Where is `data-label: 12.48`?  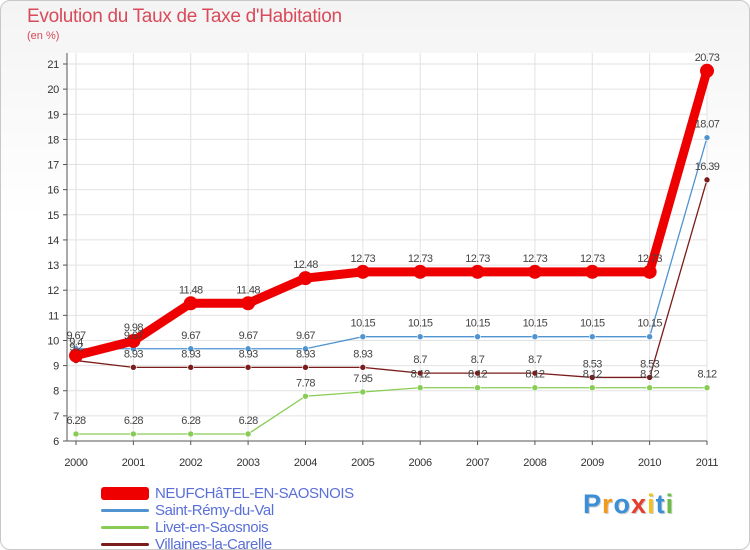 data-label: 12.48 is located at coordinates (305, 265).